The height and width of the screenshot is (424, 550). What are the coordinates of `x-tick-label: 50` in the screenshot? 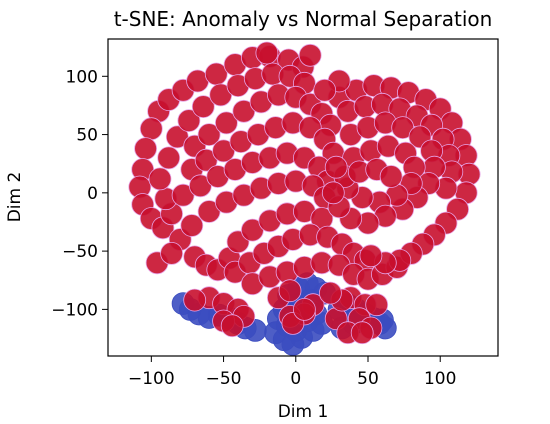 It's located at (368, 379).